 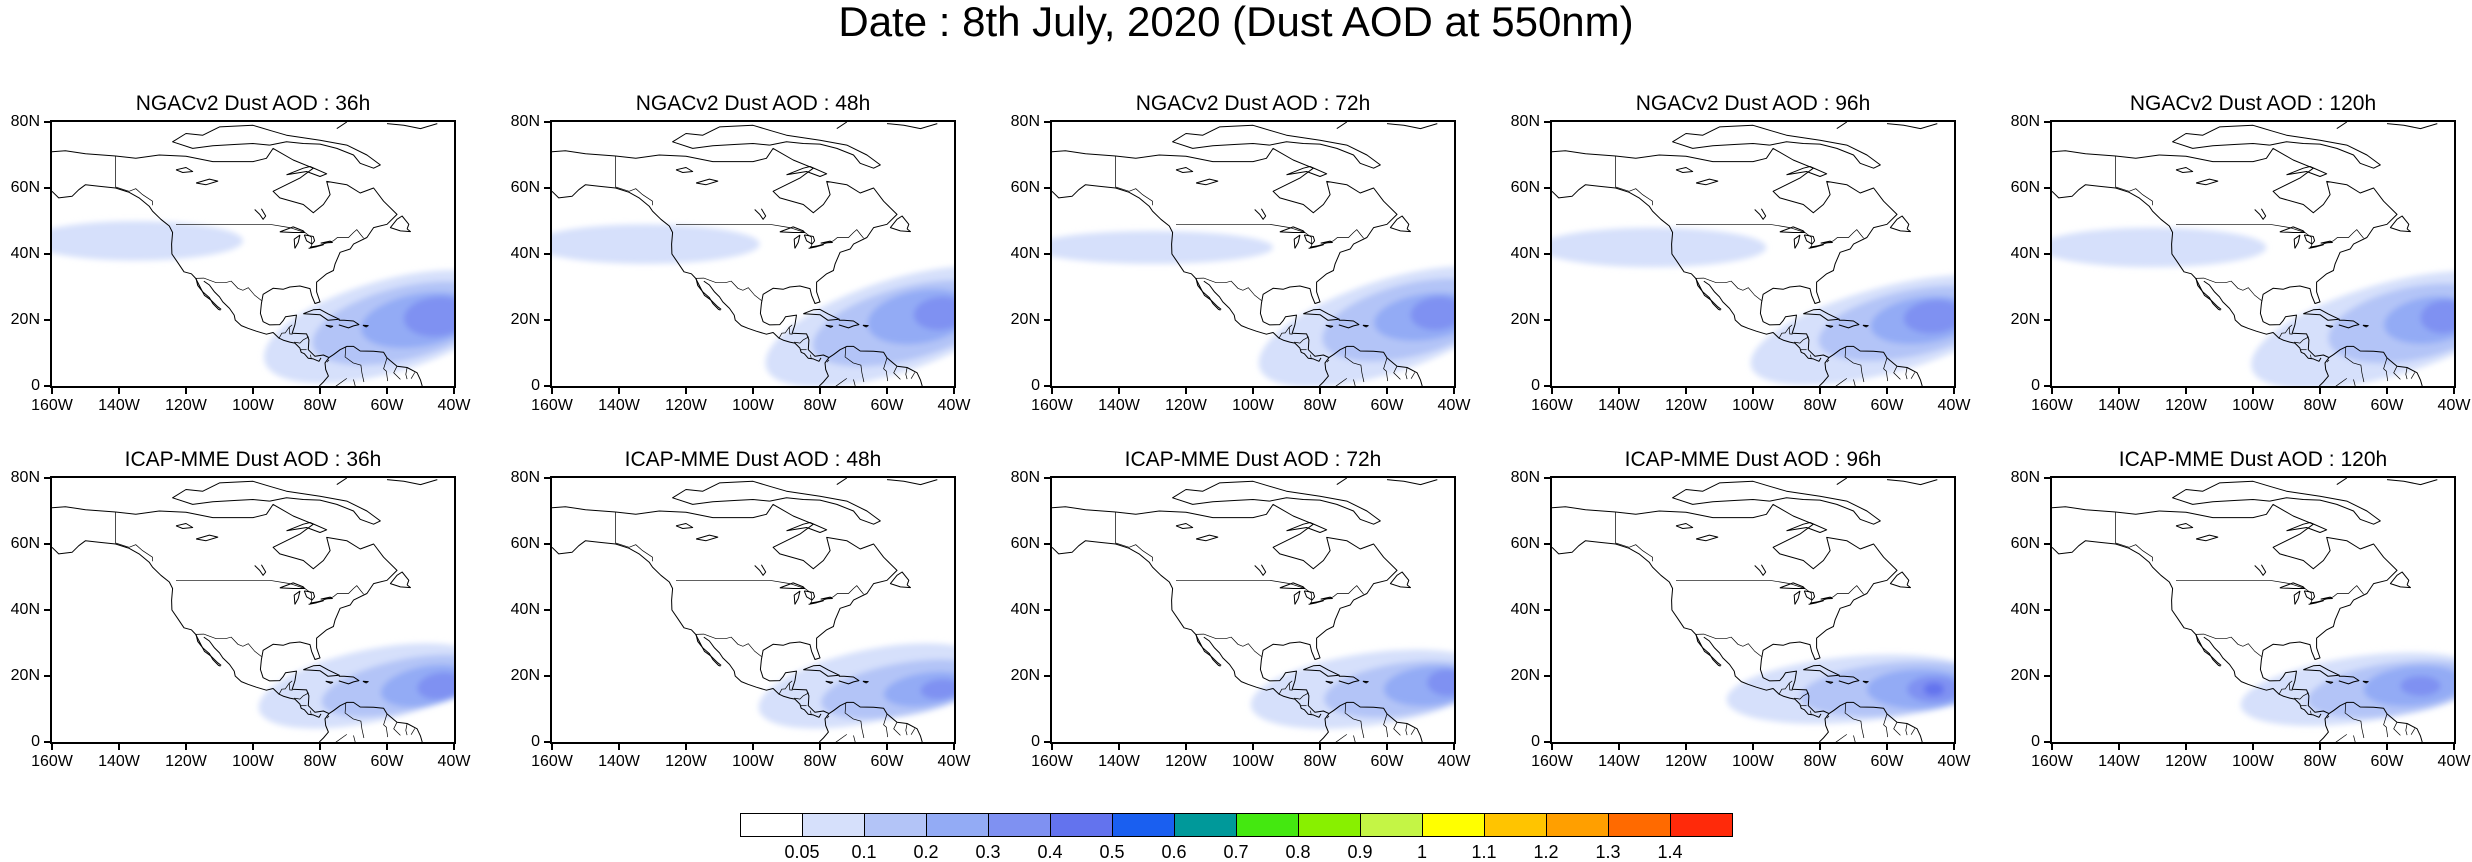 What do you see at coordinates (745, 610) in the screenshot?
I see `coastlines` at bounding box center [745, 610].